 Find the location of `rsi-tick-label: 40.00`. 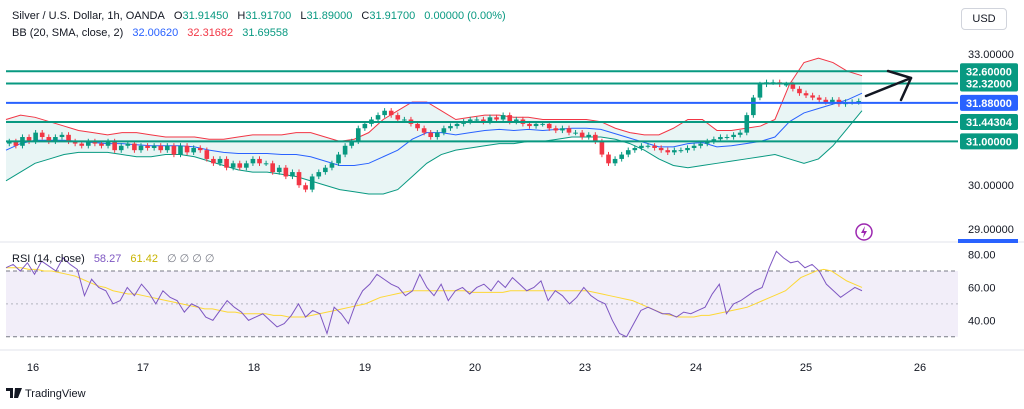

rsi-tick-label: 40.00 is located at coordinates (982, 321).